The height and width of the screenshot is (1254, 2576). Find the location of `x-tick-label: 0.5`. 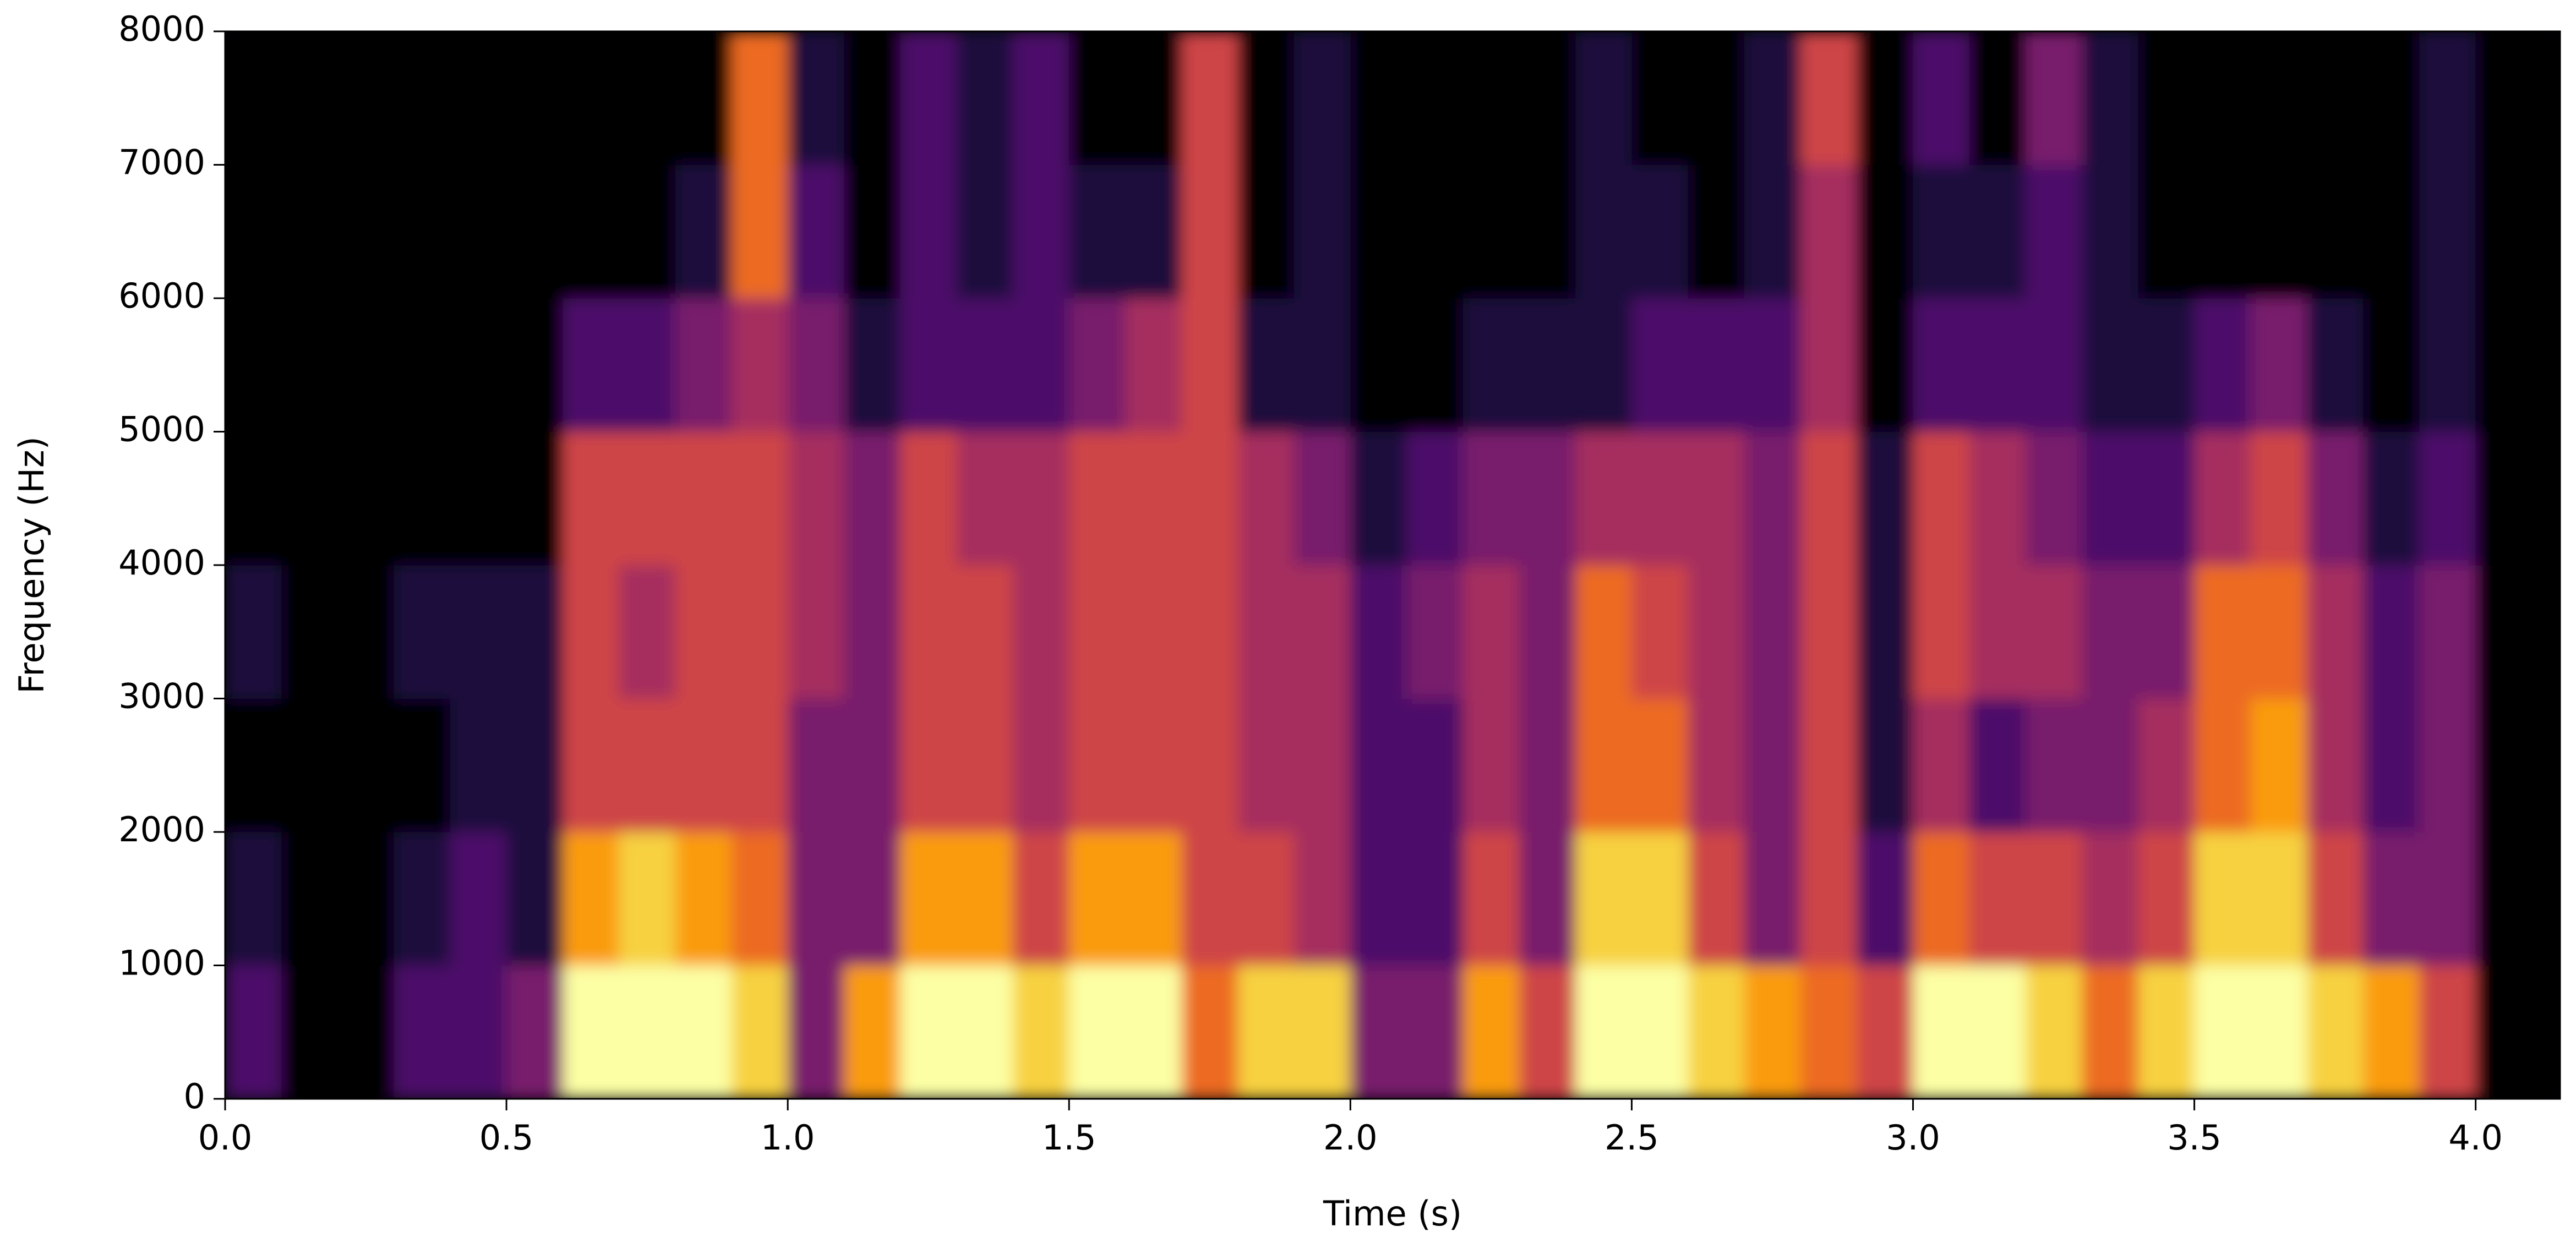

x-tick-label: 0.5 is located at coordinates (507, 1138).